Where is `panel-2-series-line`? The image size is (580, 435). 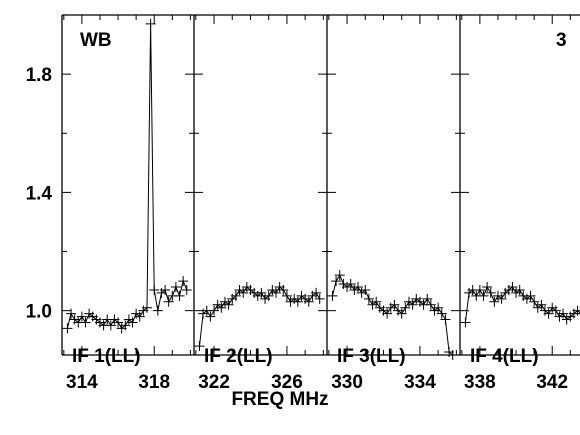 panel-2-series-line is located at coordinates (260, 316).